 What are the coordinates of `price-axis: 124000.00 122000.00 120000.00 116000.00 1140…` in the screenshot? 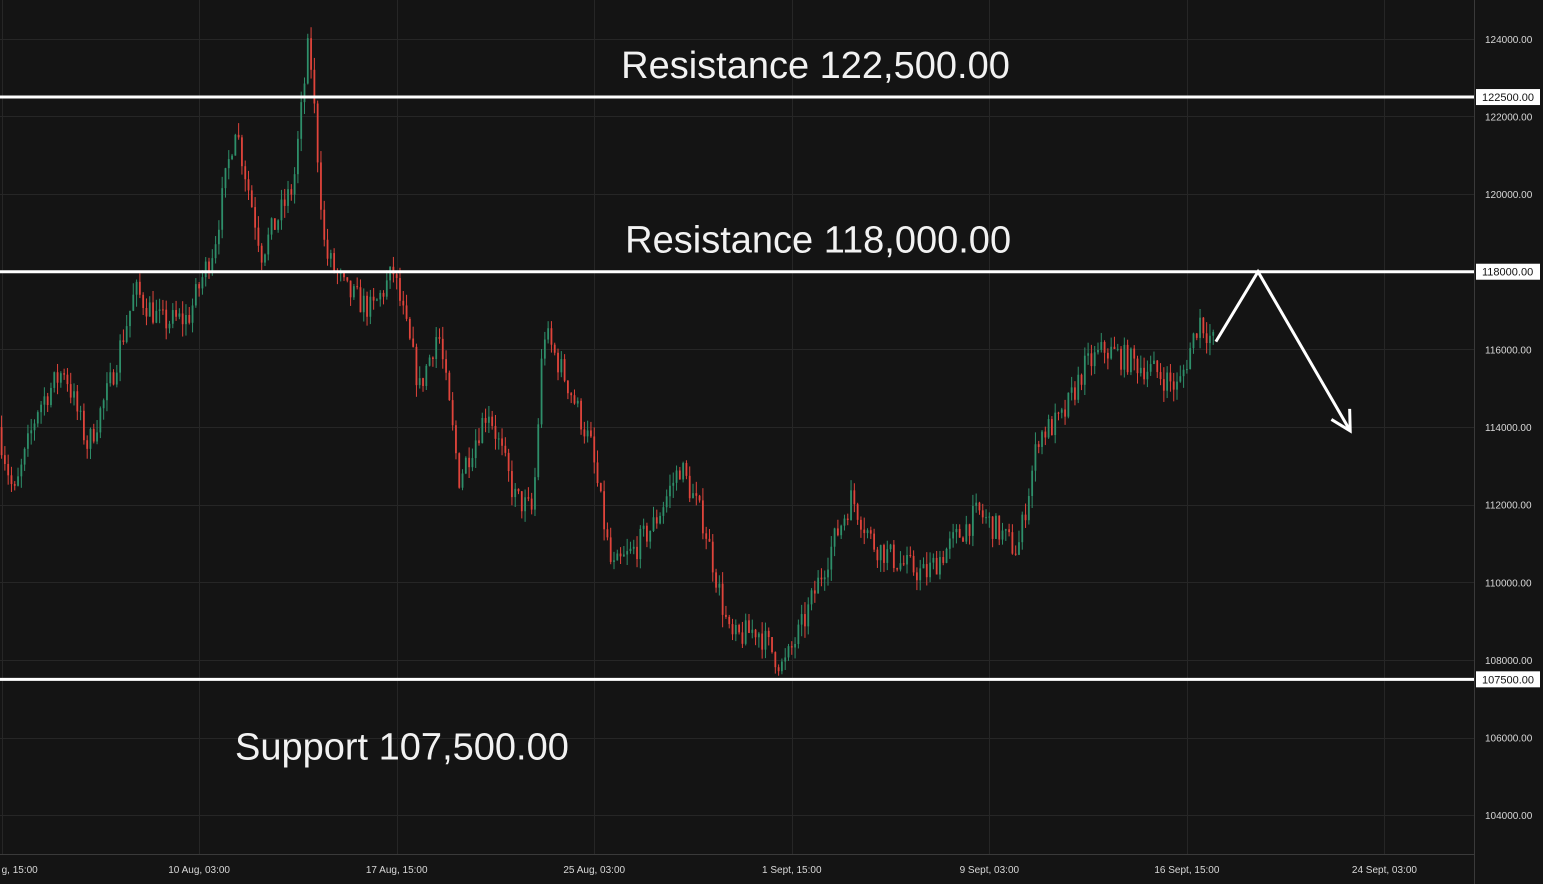 It's located at (1508, 428).